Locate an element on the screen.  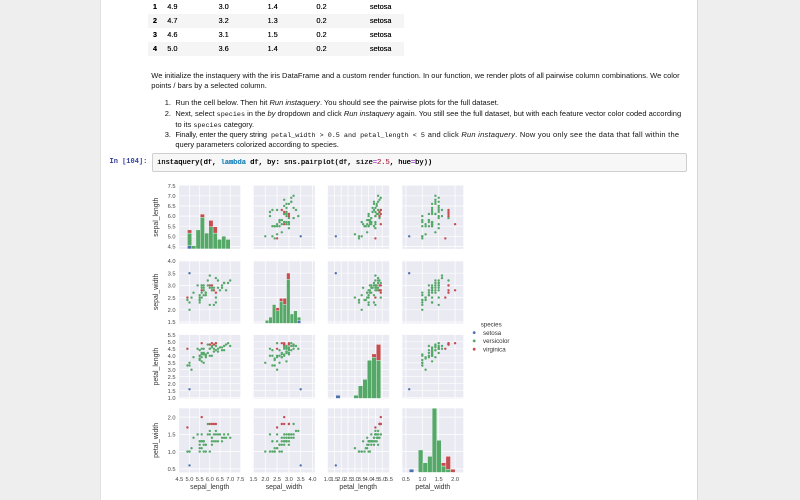
svg-text: species is located at coordinates (491, 325).